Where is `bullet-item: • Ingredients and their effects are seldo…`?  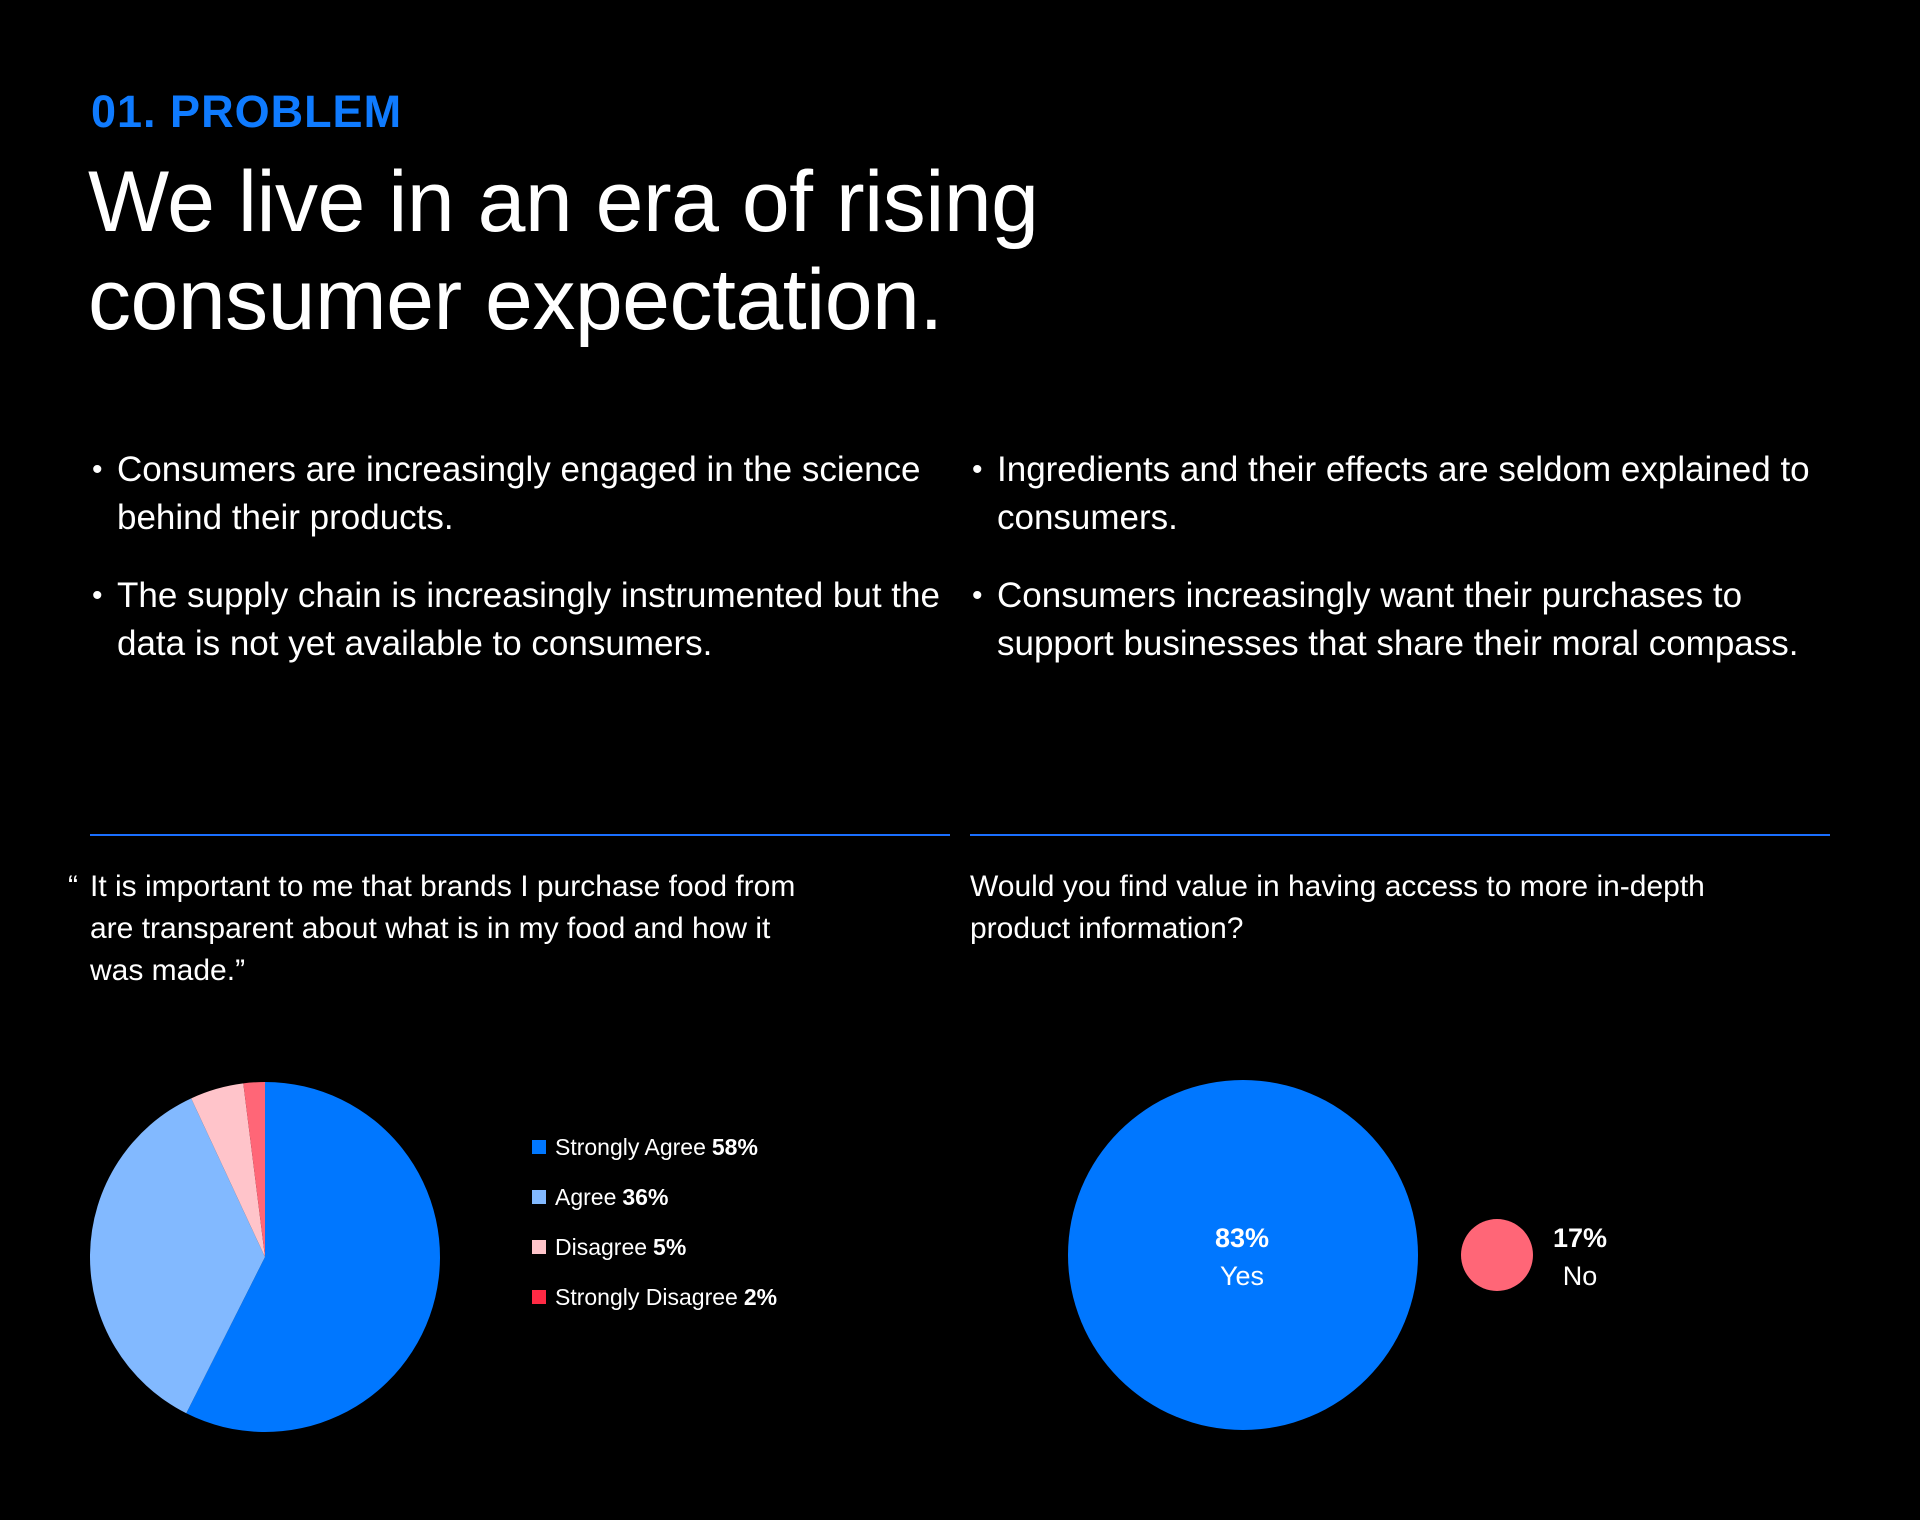 bullet-item: • Ingredients and their effects are seldo… is located at coordinates (1400, 494).